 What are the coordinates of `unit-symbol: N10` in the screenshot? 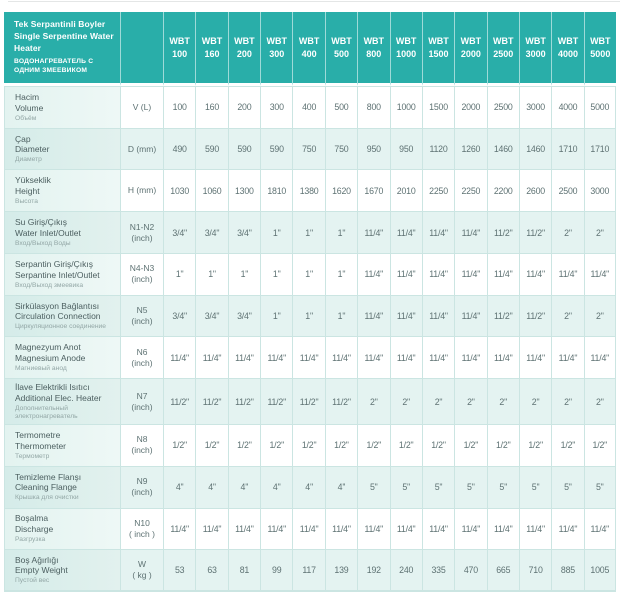 It's located at (142, 522).